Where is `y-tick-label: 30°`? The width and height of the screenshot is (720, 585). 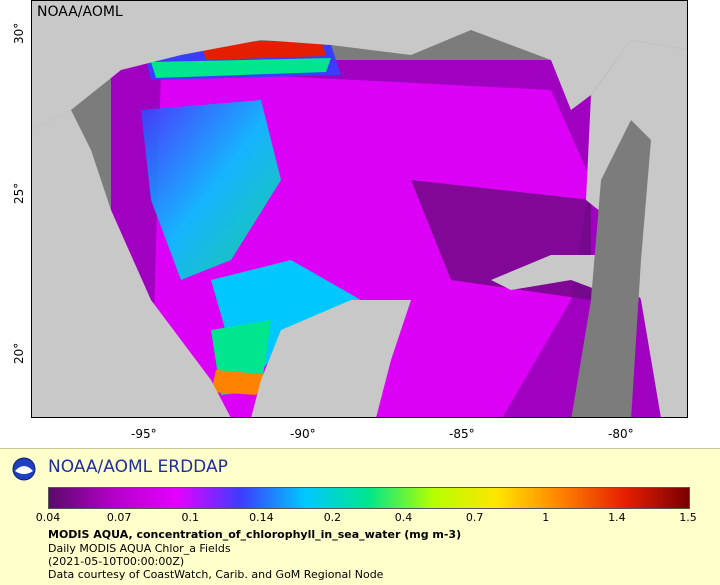 y-tick-label: 30° is located at coordinates (19, 33).